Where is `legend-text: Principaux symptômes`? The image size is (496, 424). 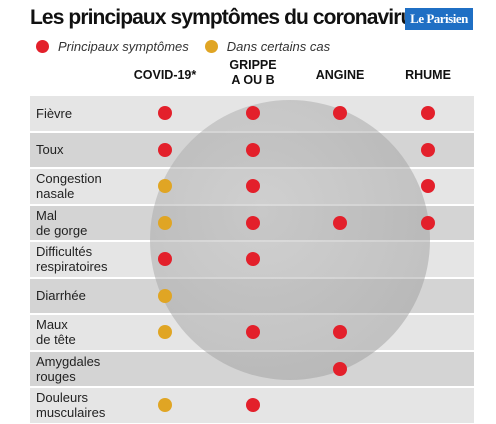
legend-text: Principaux symptômes is located at coordinates (123, 46).